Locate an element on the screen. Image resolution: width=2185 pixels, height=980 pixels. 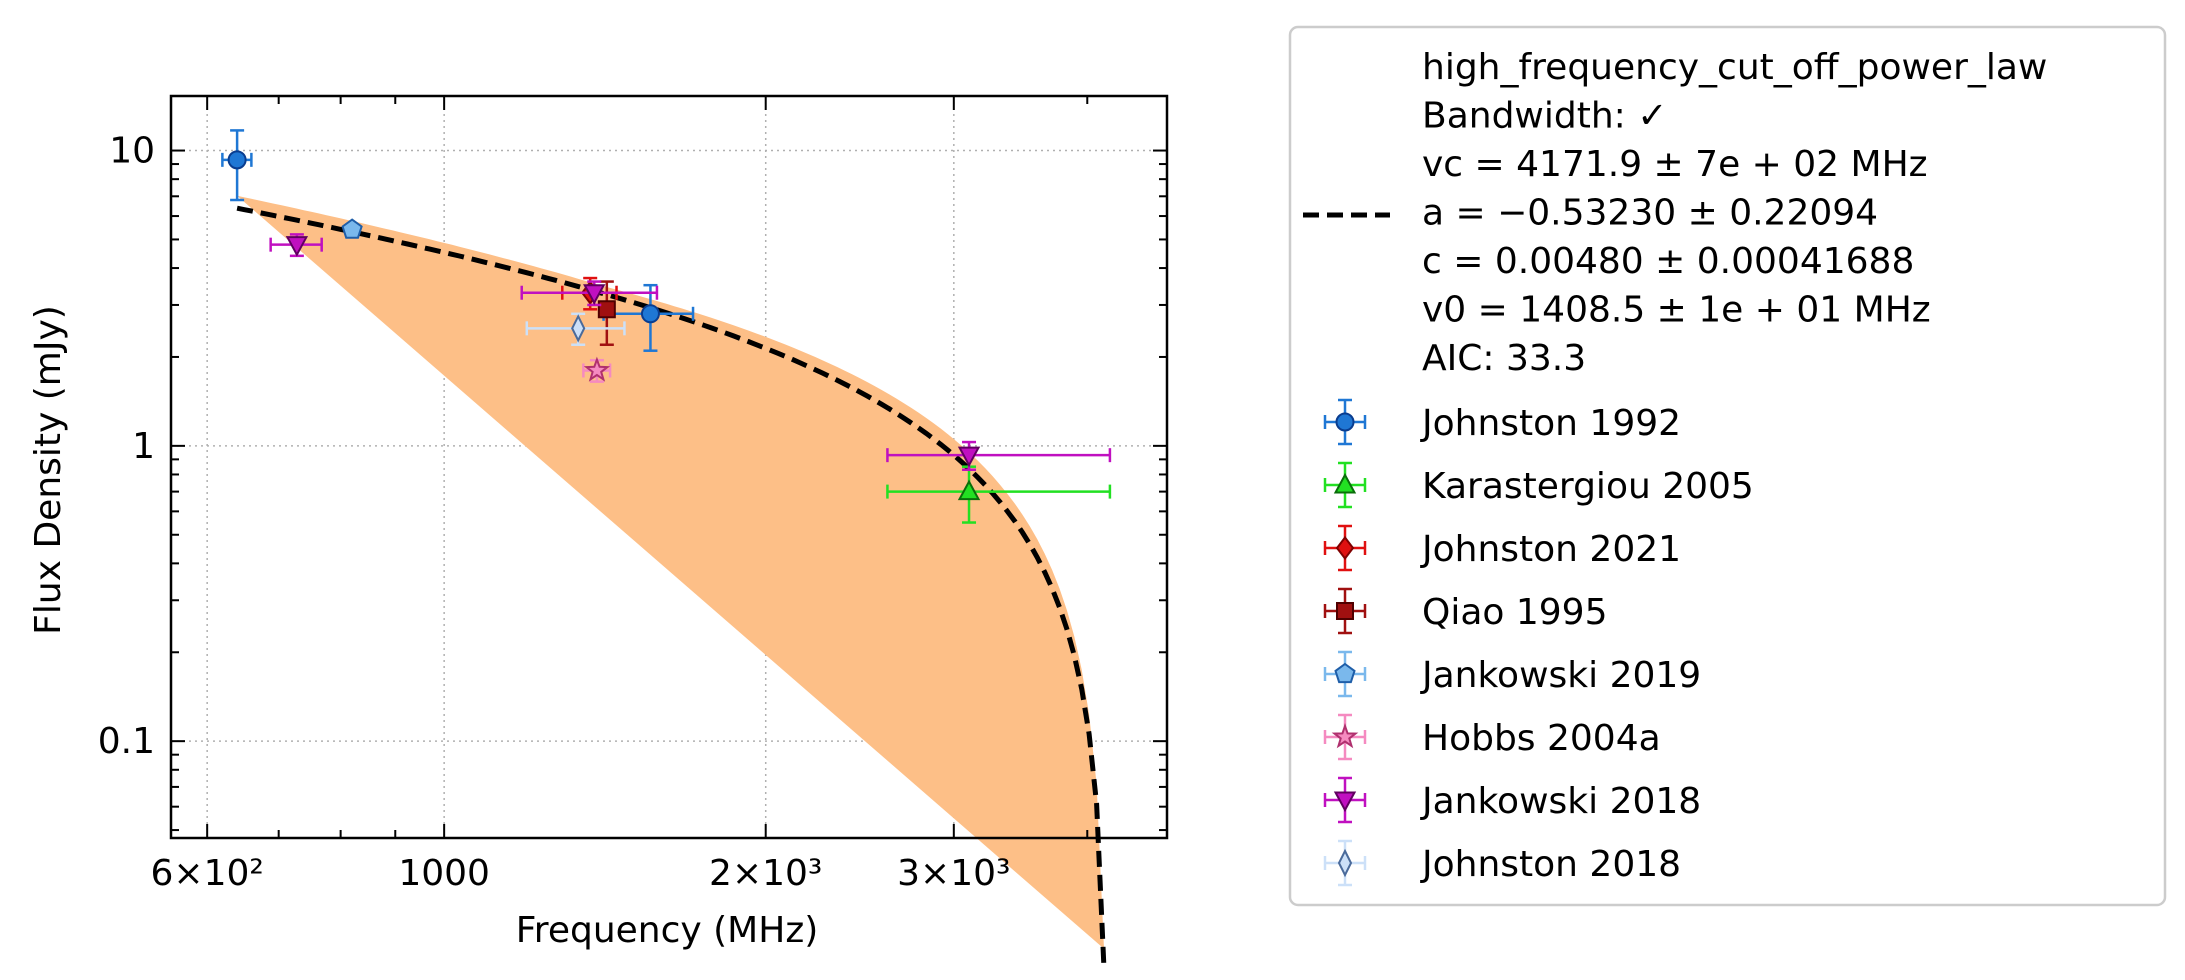
legend-item-jankowski-2018: Jankowski 2018 is located at coordinates (1512, 800).